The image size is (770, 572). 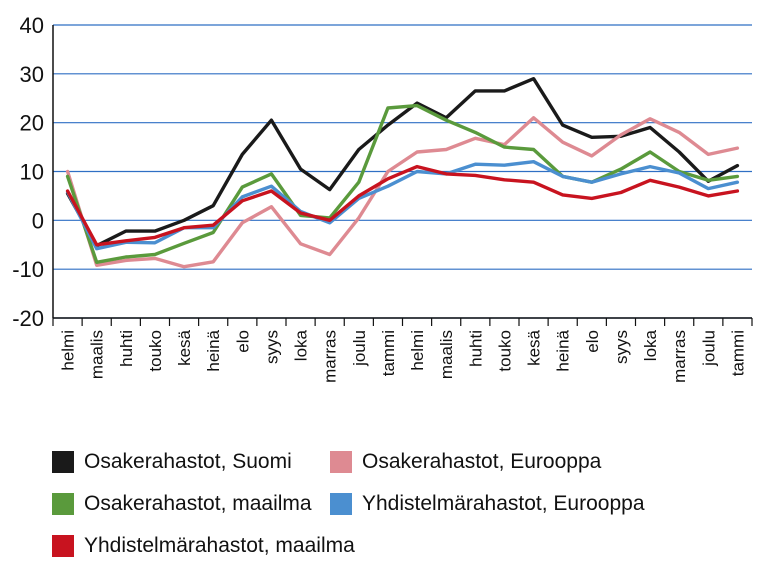 I want to click on legend-label: Osakerahastot, Suomi, so click(x=188, y=461).